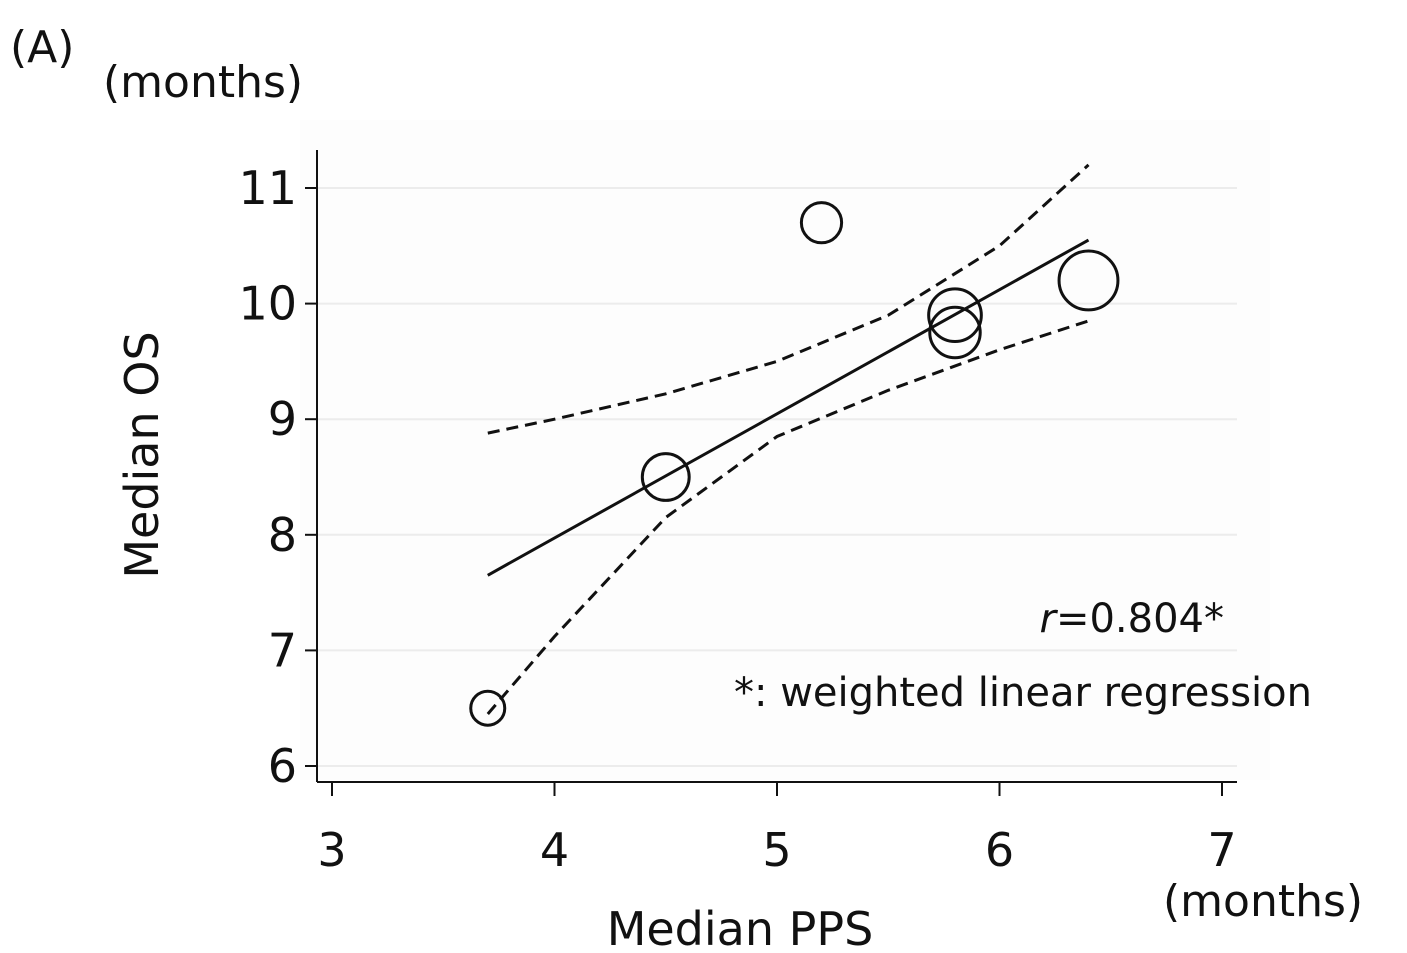  I want to click on y-unit-label: (months), so click(203, 82).